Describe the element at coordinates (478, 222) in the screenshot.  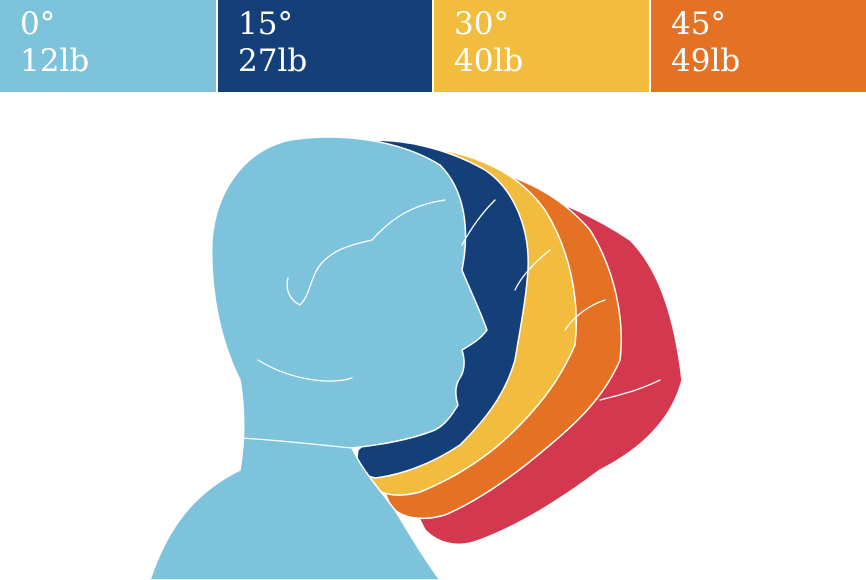
I see `head-15-contour` at that location.